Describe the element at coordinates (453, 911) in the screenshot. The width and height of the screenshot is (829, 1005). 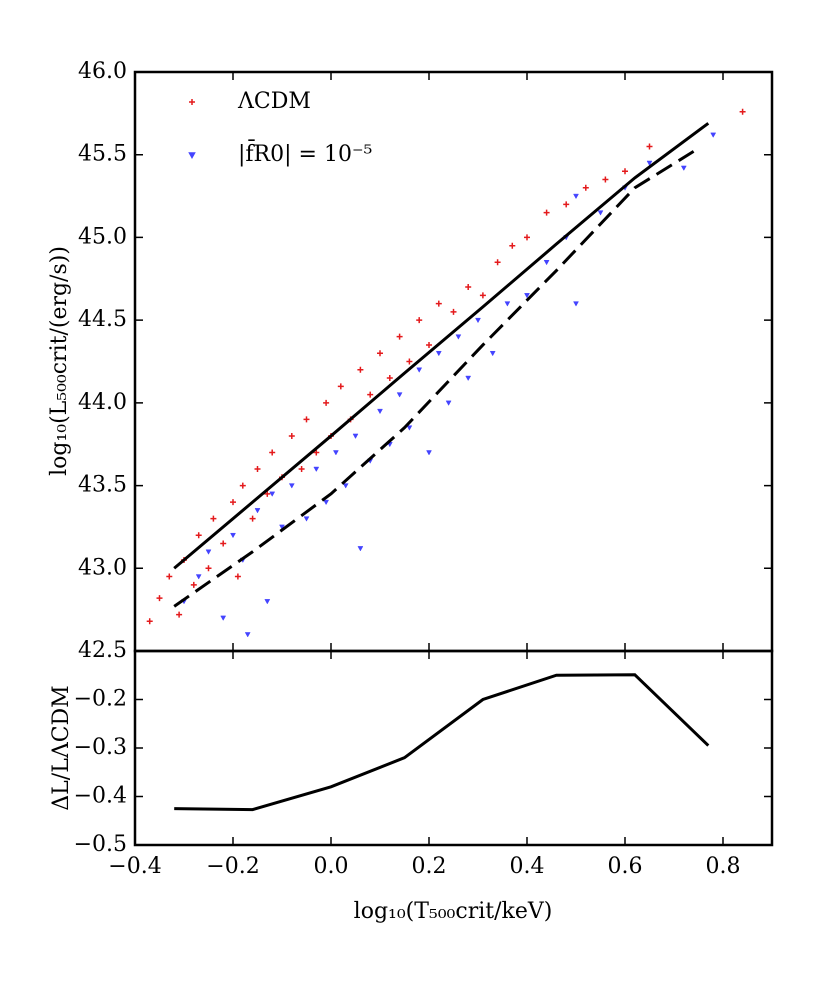
I see `x-axis-label: log₁₀(T₅₀₀crit/keV)` at that location.